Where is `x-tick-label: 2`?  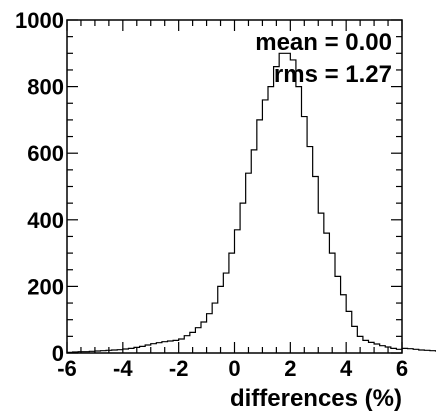 x-tick-label: 2 is located at coordinates (290, 368).